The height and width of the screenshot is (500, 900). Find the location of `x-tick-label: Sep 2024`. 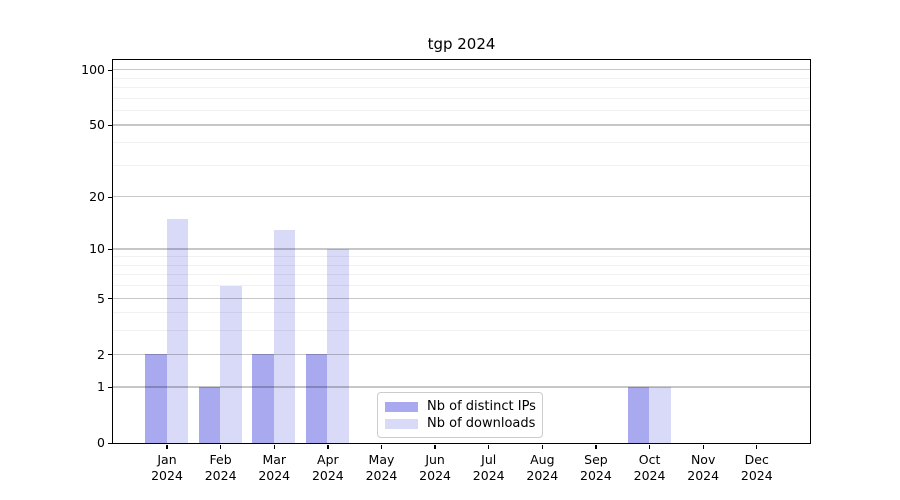

x-tick-label: Sep 2024 is located at coordinates (596, 467).